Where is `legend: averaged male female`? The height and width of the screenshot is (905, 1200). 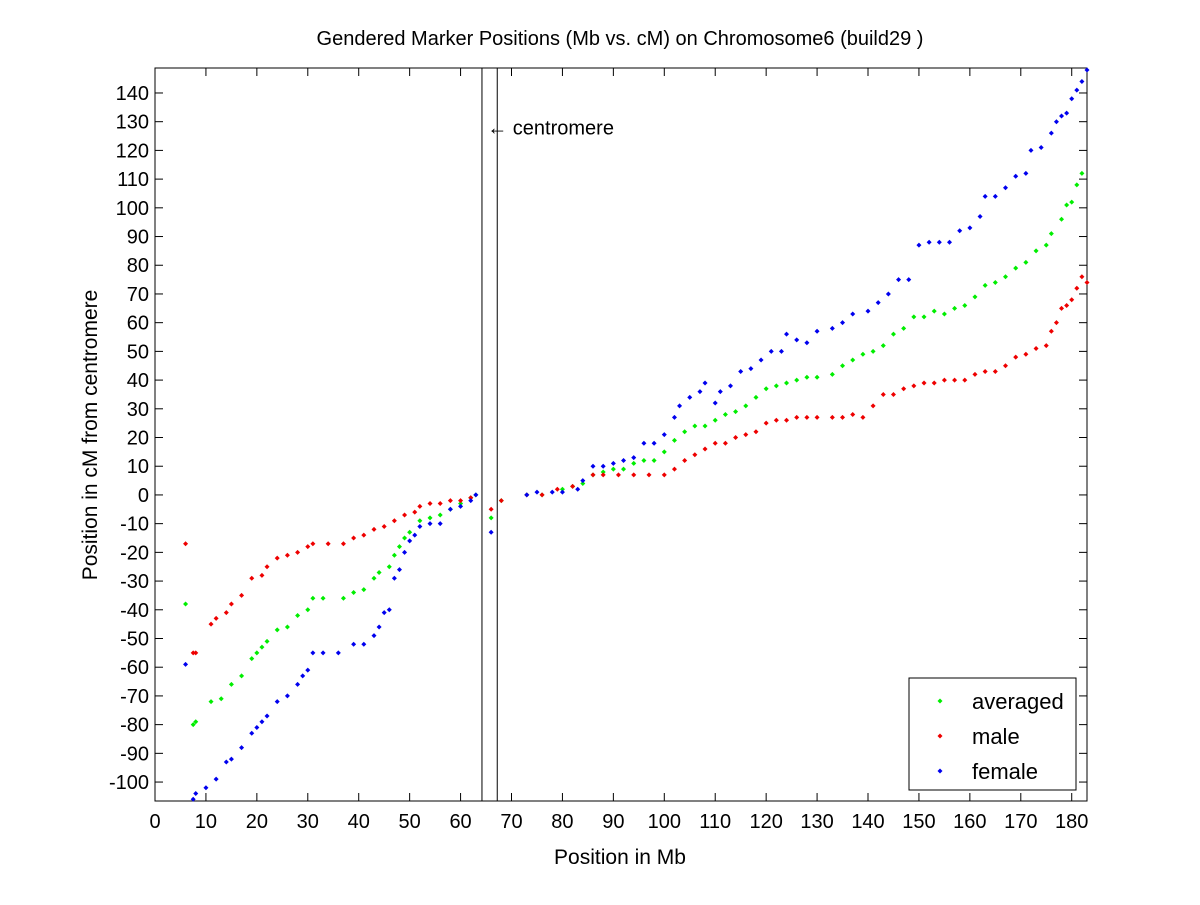
legend: averaged male female is located at coordinates (992, 734).